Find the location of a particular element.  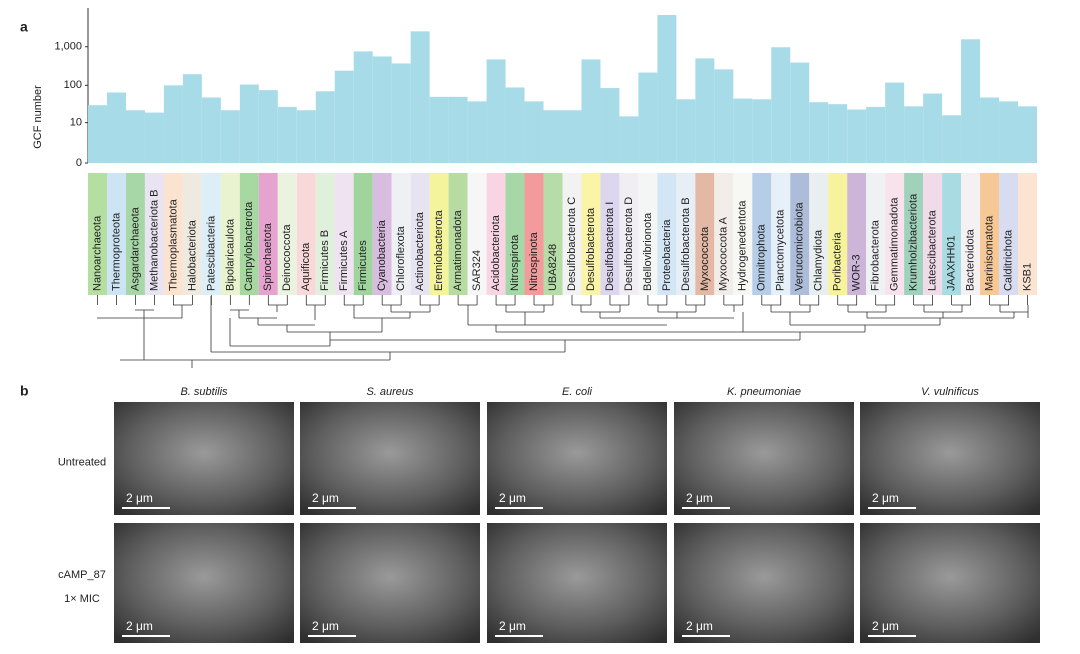

y-tick-label: 1,000 is located at coordinates (68, 47).